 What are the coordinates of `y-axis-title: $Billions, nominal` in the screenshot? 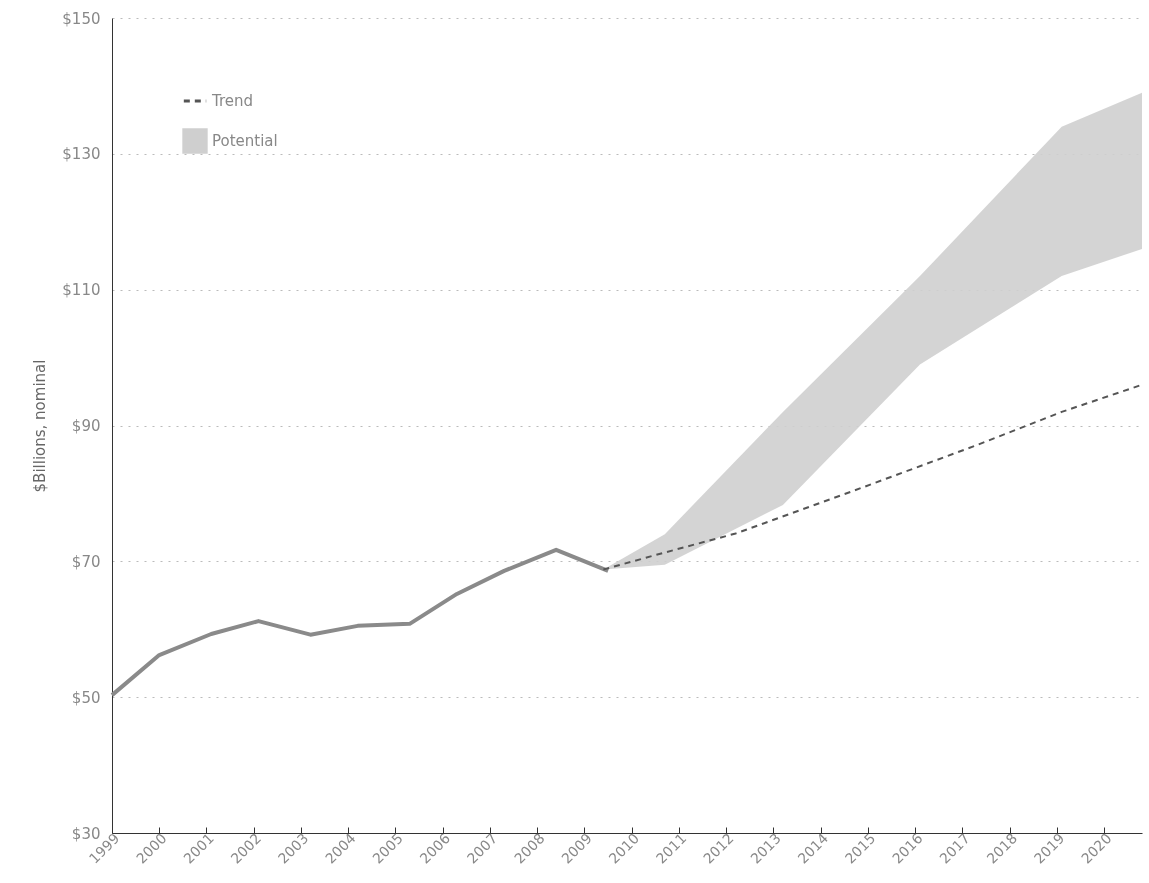 It's located at (40, 426).